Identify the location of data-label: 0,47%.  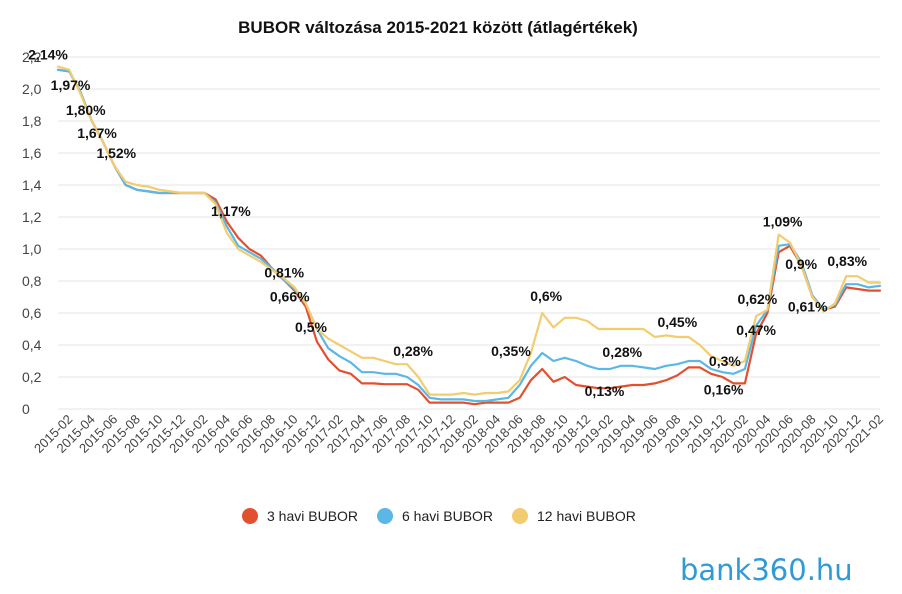
(756, 330).